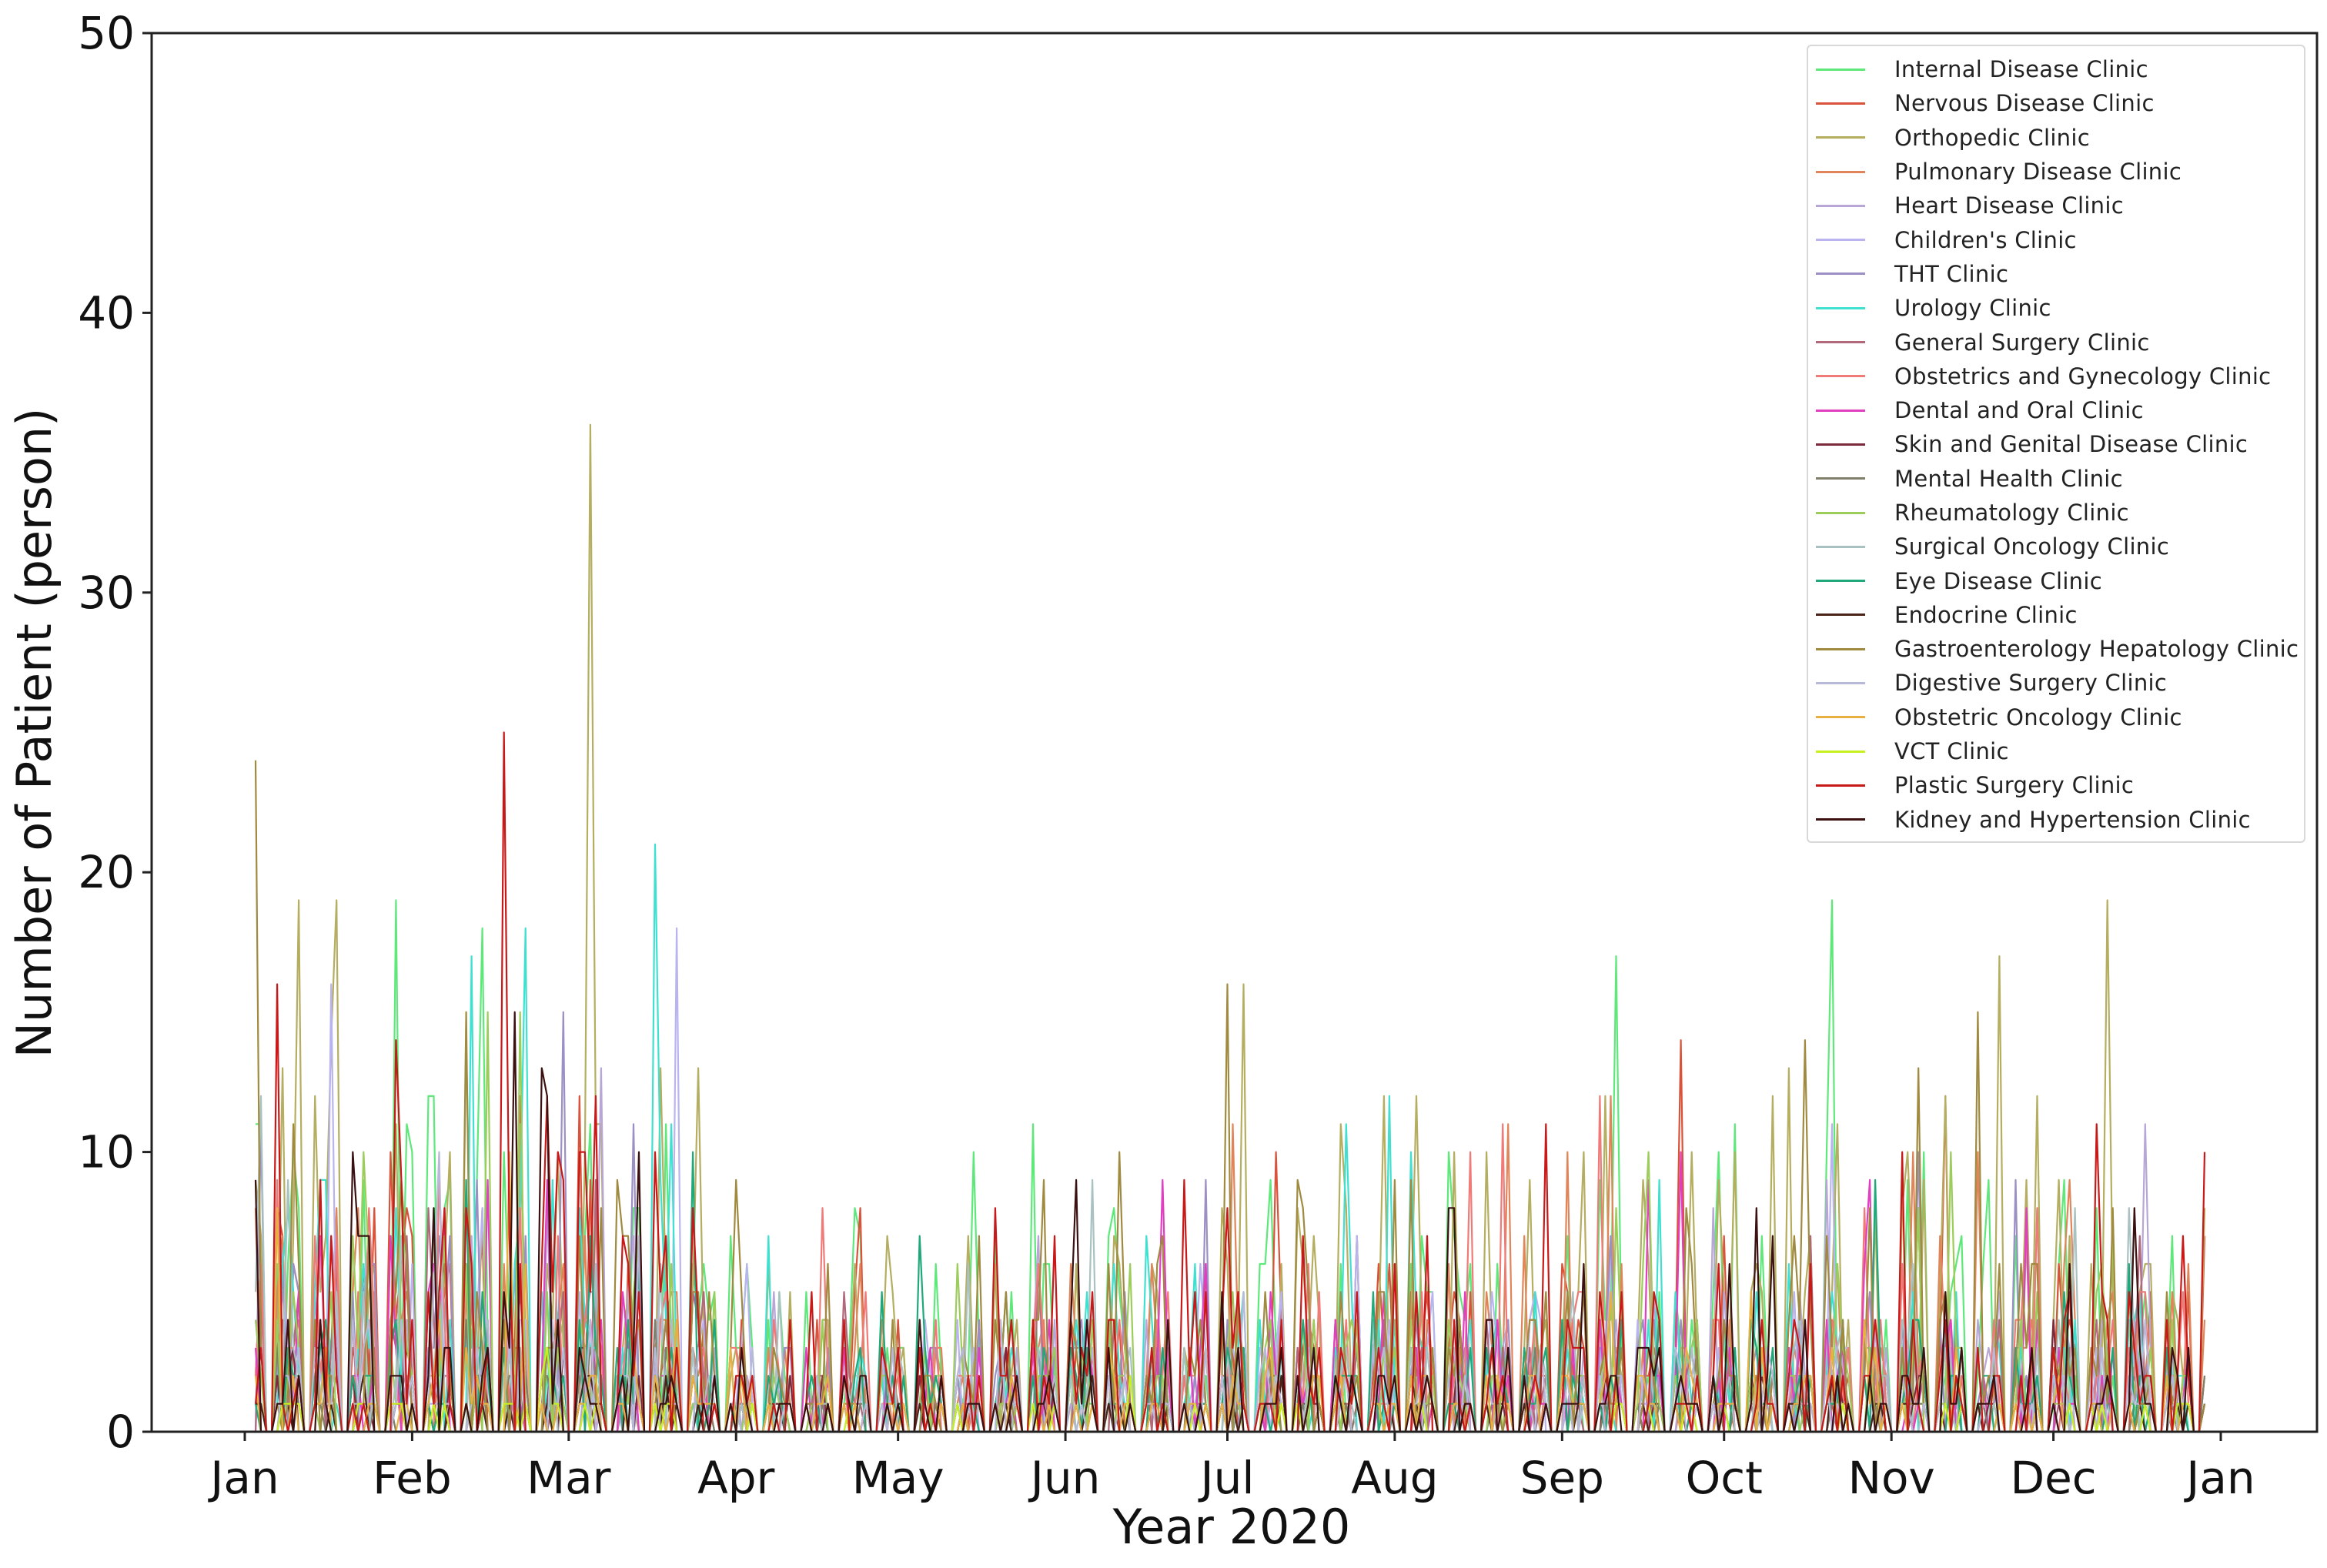 This screenshot has height=1568, width=2327. I want to click on legend-item: Mental Health Clinic, so click(2056, 479).